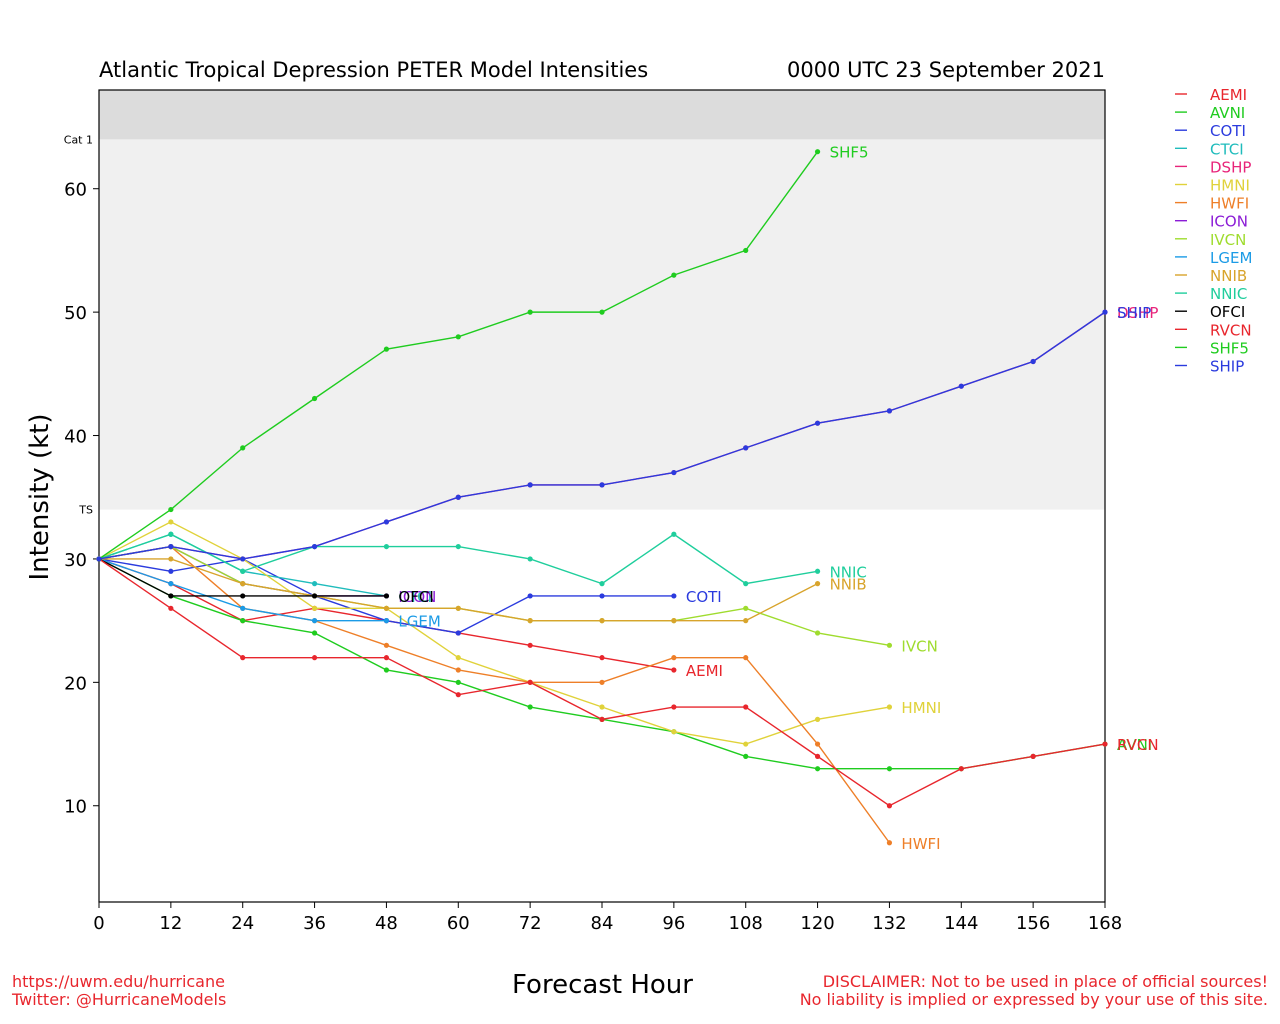  Describe the element at coordinates (1228, 294) in the screenshot. I see `legend-entry-nnic: NNIC` at that location.